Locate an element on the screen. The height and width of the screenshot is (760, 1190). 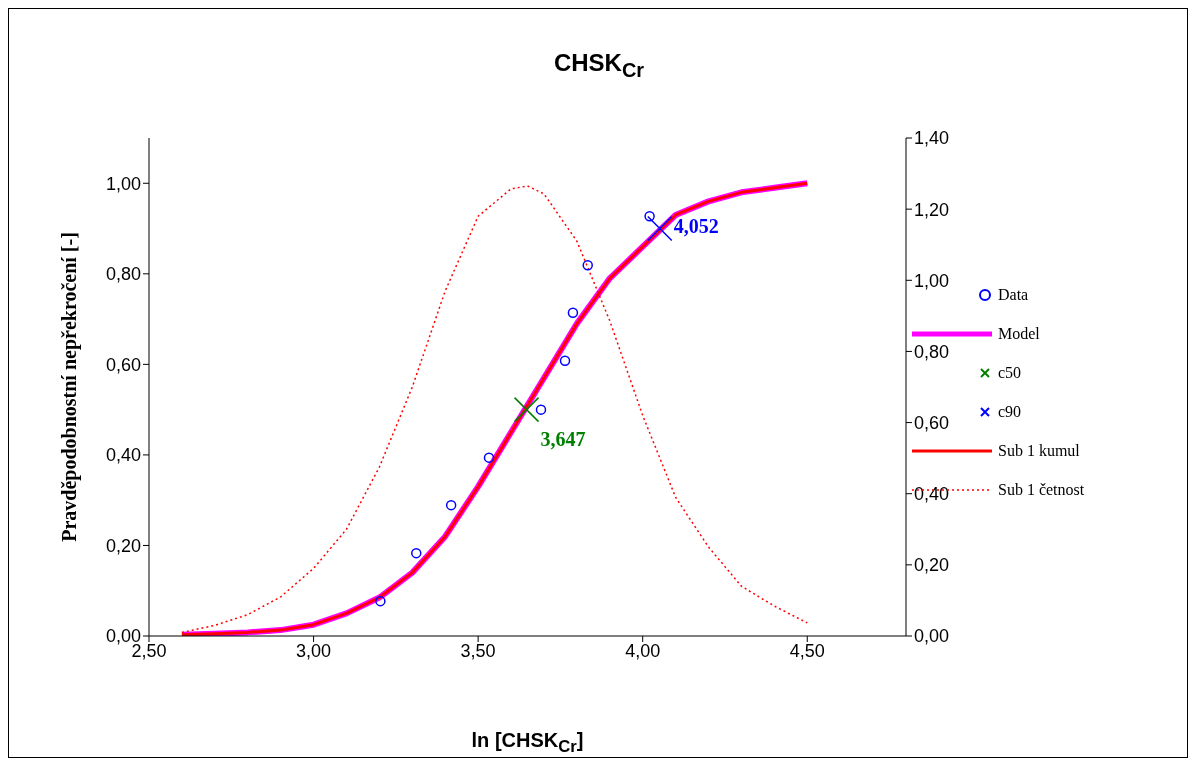
annotation: 4,052 is located at coordinates (696, 226).